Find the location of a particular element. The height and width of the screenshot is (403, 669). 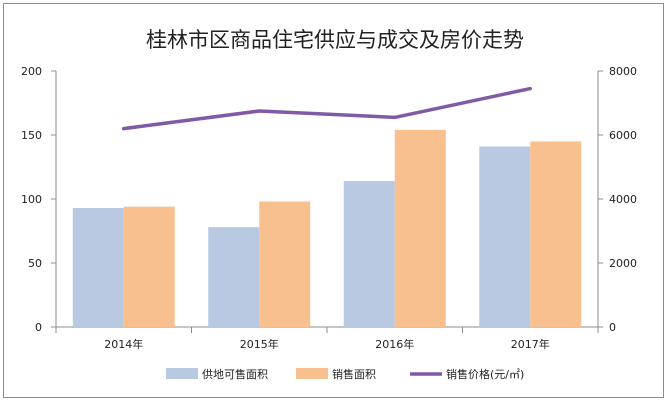

chart-title: 桂林市区商品住宅供应与成交及房价走势 is located at coordinates (335, 40).